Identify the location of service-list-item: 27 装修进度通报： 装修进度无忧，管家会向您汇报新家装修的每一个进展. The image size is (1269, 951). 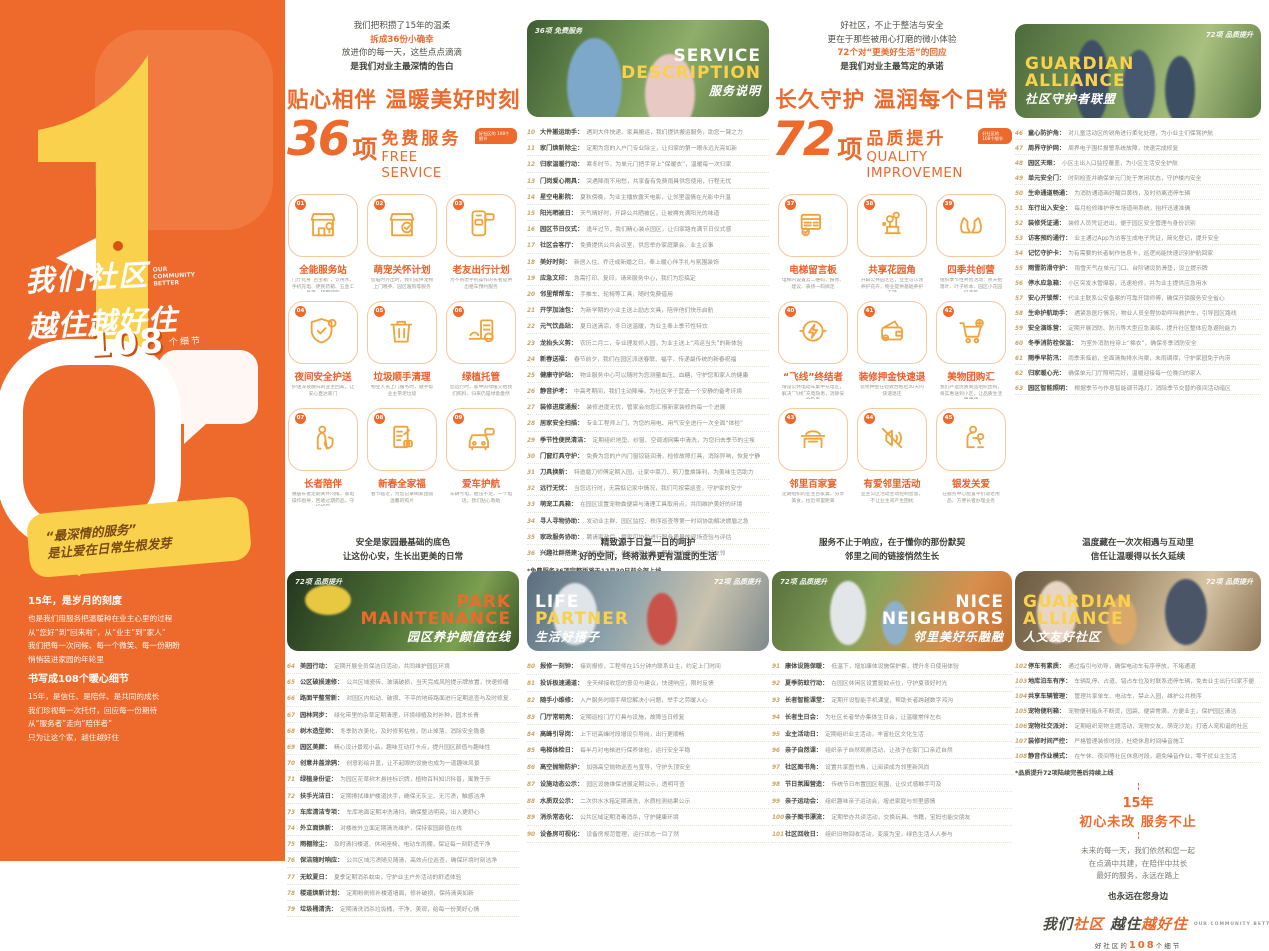
(648, 407).